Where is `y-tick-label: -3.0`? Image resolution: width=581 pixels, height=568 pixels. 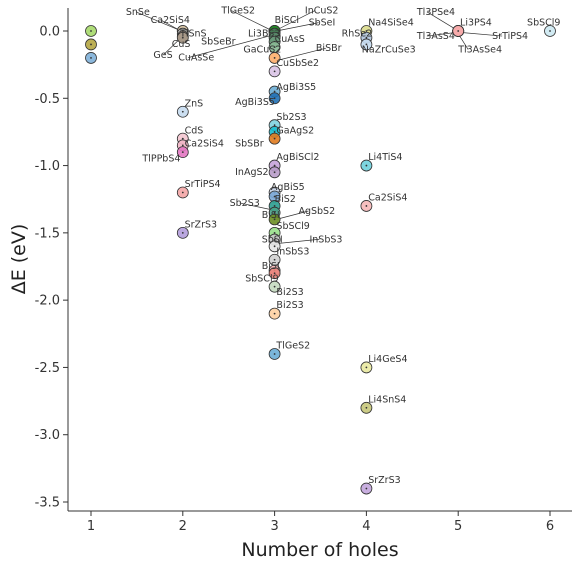 y-tick-label: -3.0 is located at coordinates (47, 435).